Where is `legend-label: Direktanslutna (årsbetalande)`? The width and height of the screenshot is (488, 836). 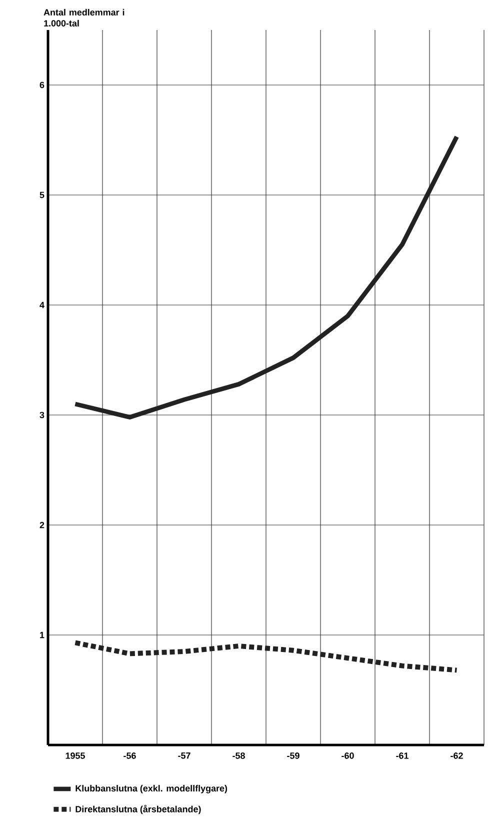
legend-label: Direktanslutna (årsbetalande) is located at coordinates (138, 809).